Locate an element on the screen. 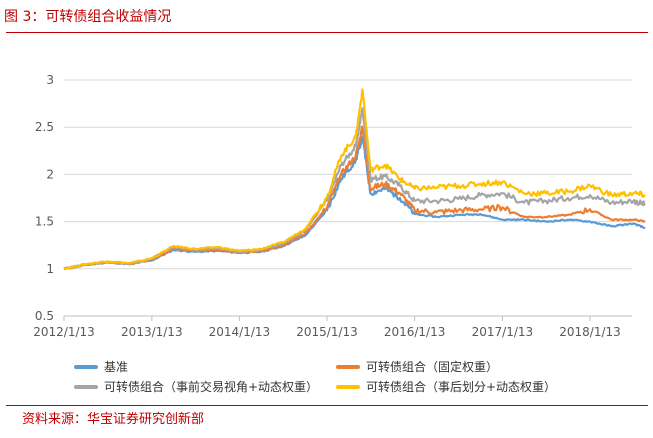  x-tick-label: 2016/1/13 is located at coordinates (415, 332).